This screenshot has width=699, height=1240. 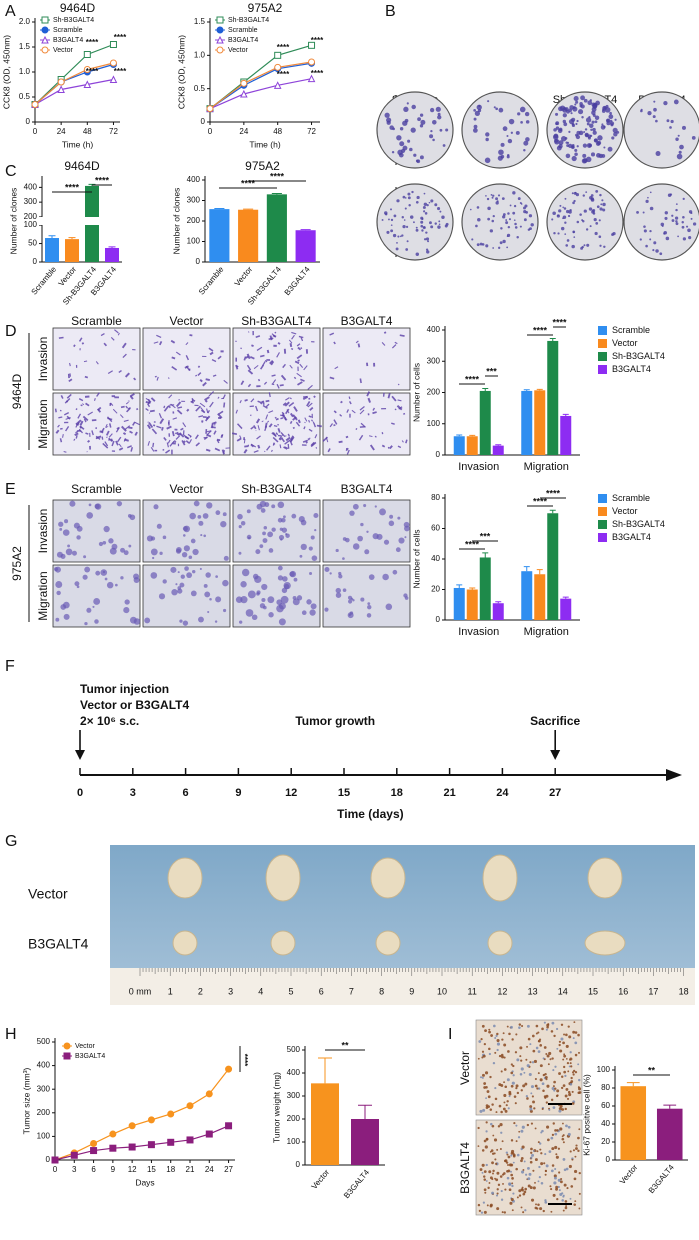 I want to click on significance: ****, so click(x=317, y=73).